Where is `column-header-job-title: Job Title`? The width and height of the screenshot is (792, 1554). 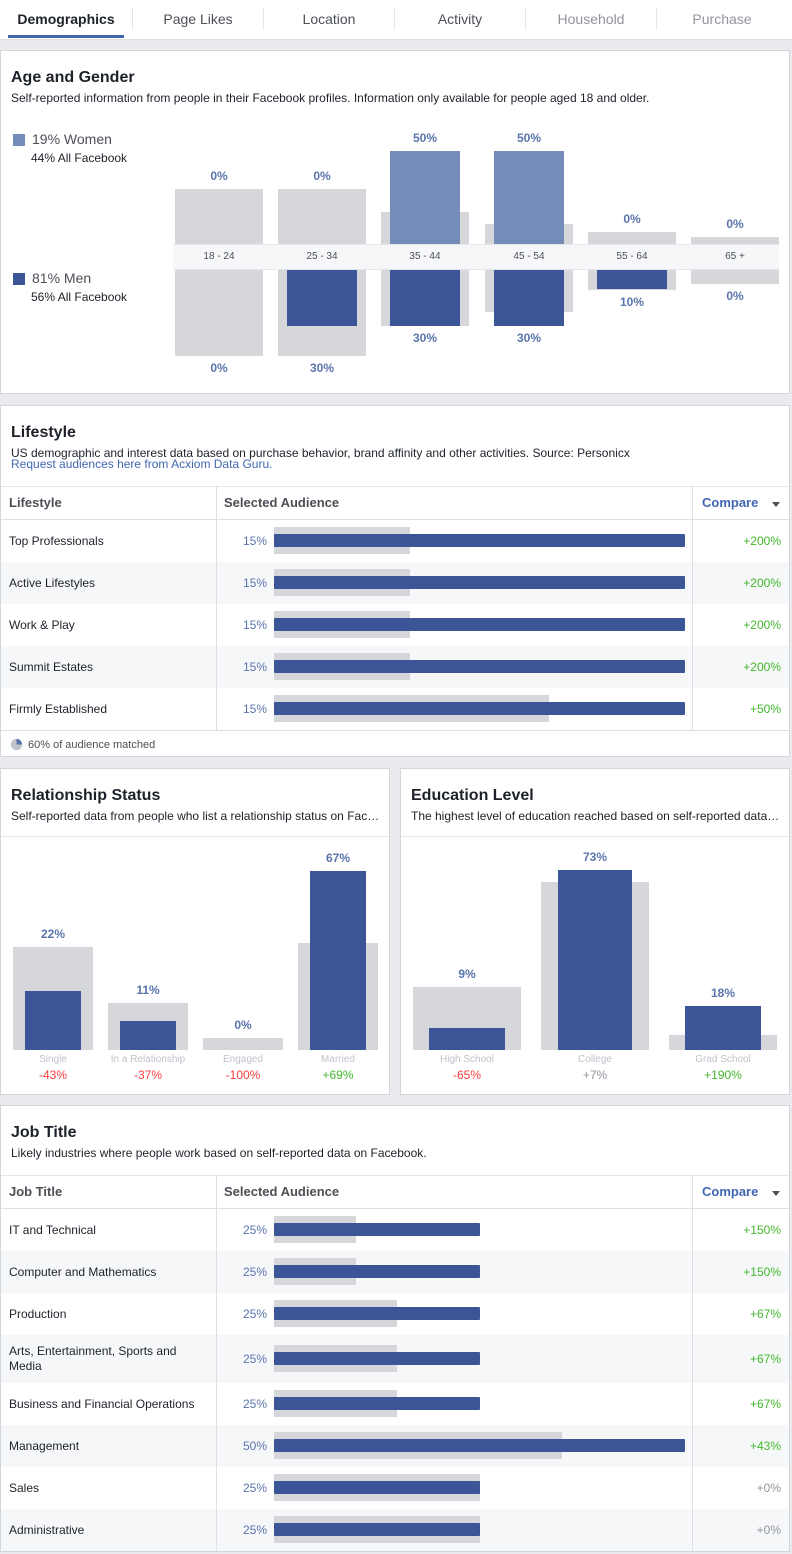
column-header-job-title: Job Title is located at coordinates (36, 1191).